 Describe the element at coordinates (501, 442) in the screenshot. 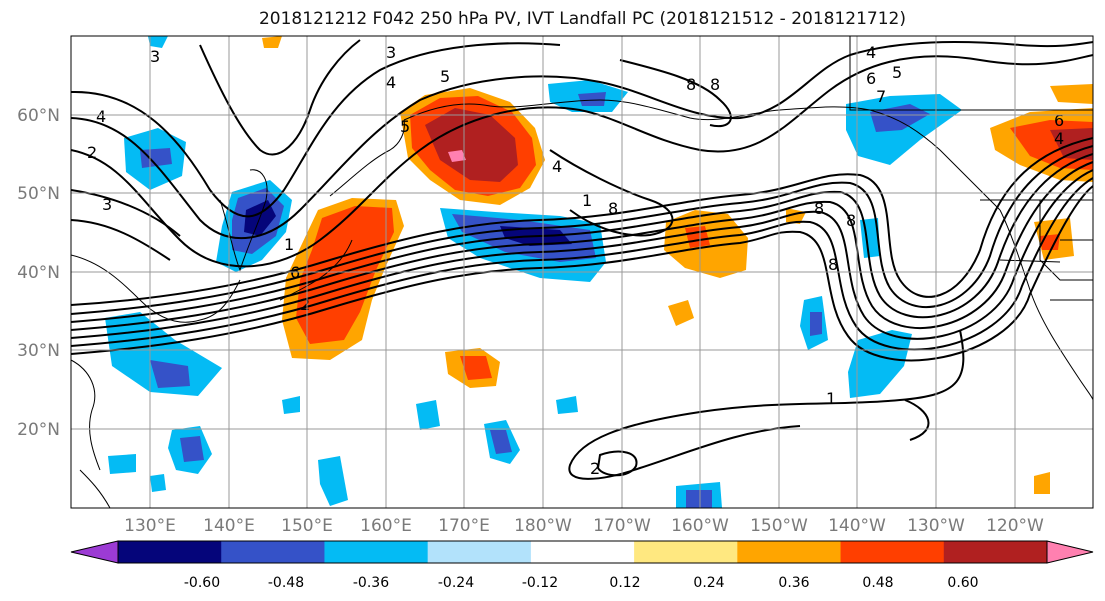

I see `negative-anomaly-small-2-core` at that location.